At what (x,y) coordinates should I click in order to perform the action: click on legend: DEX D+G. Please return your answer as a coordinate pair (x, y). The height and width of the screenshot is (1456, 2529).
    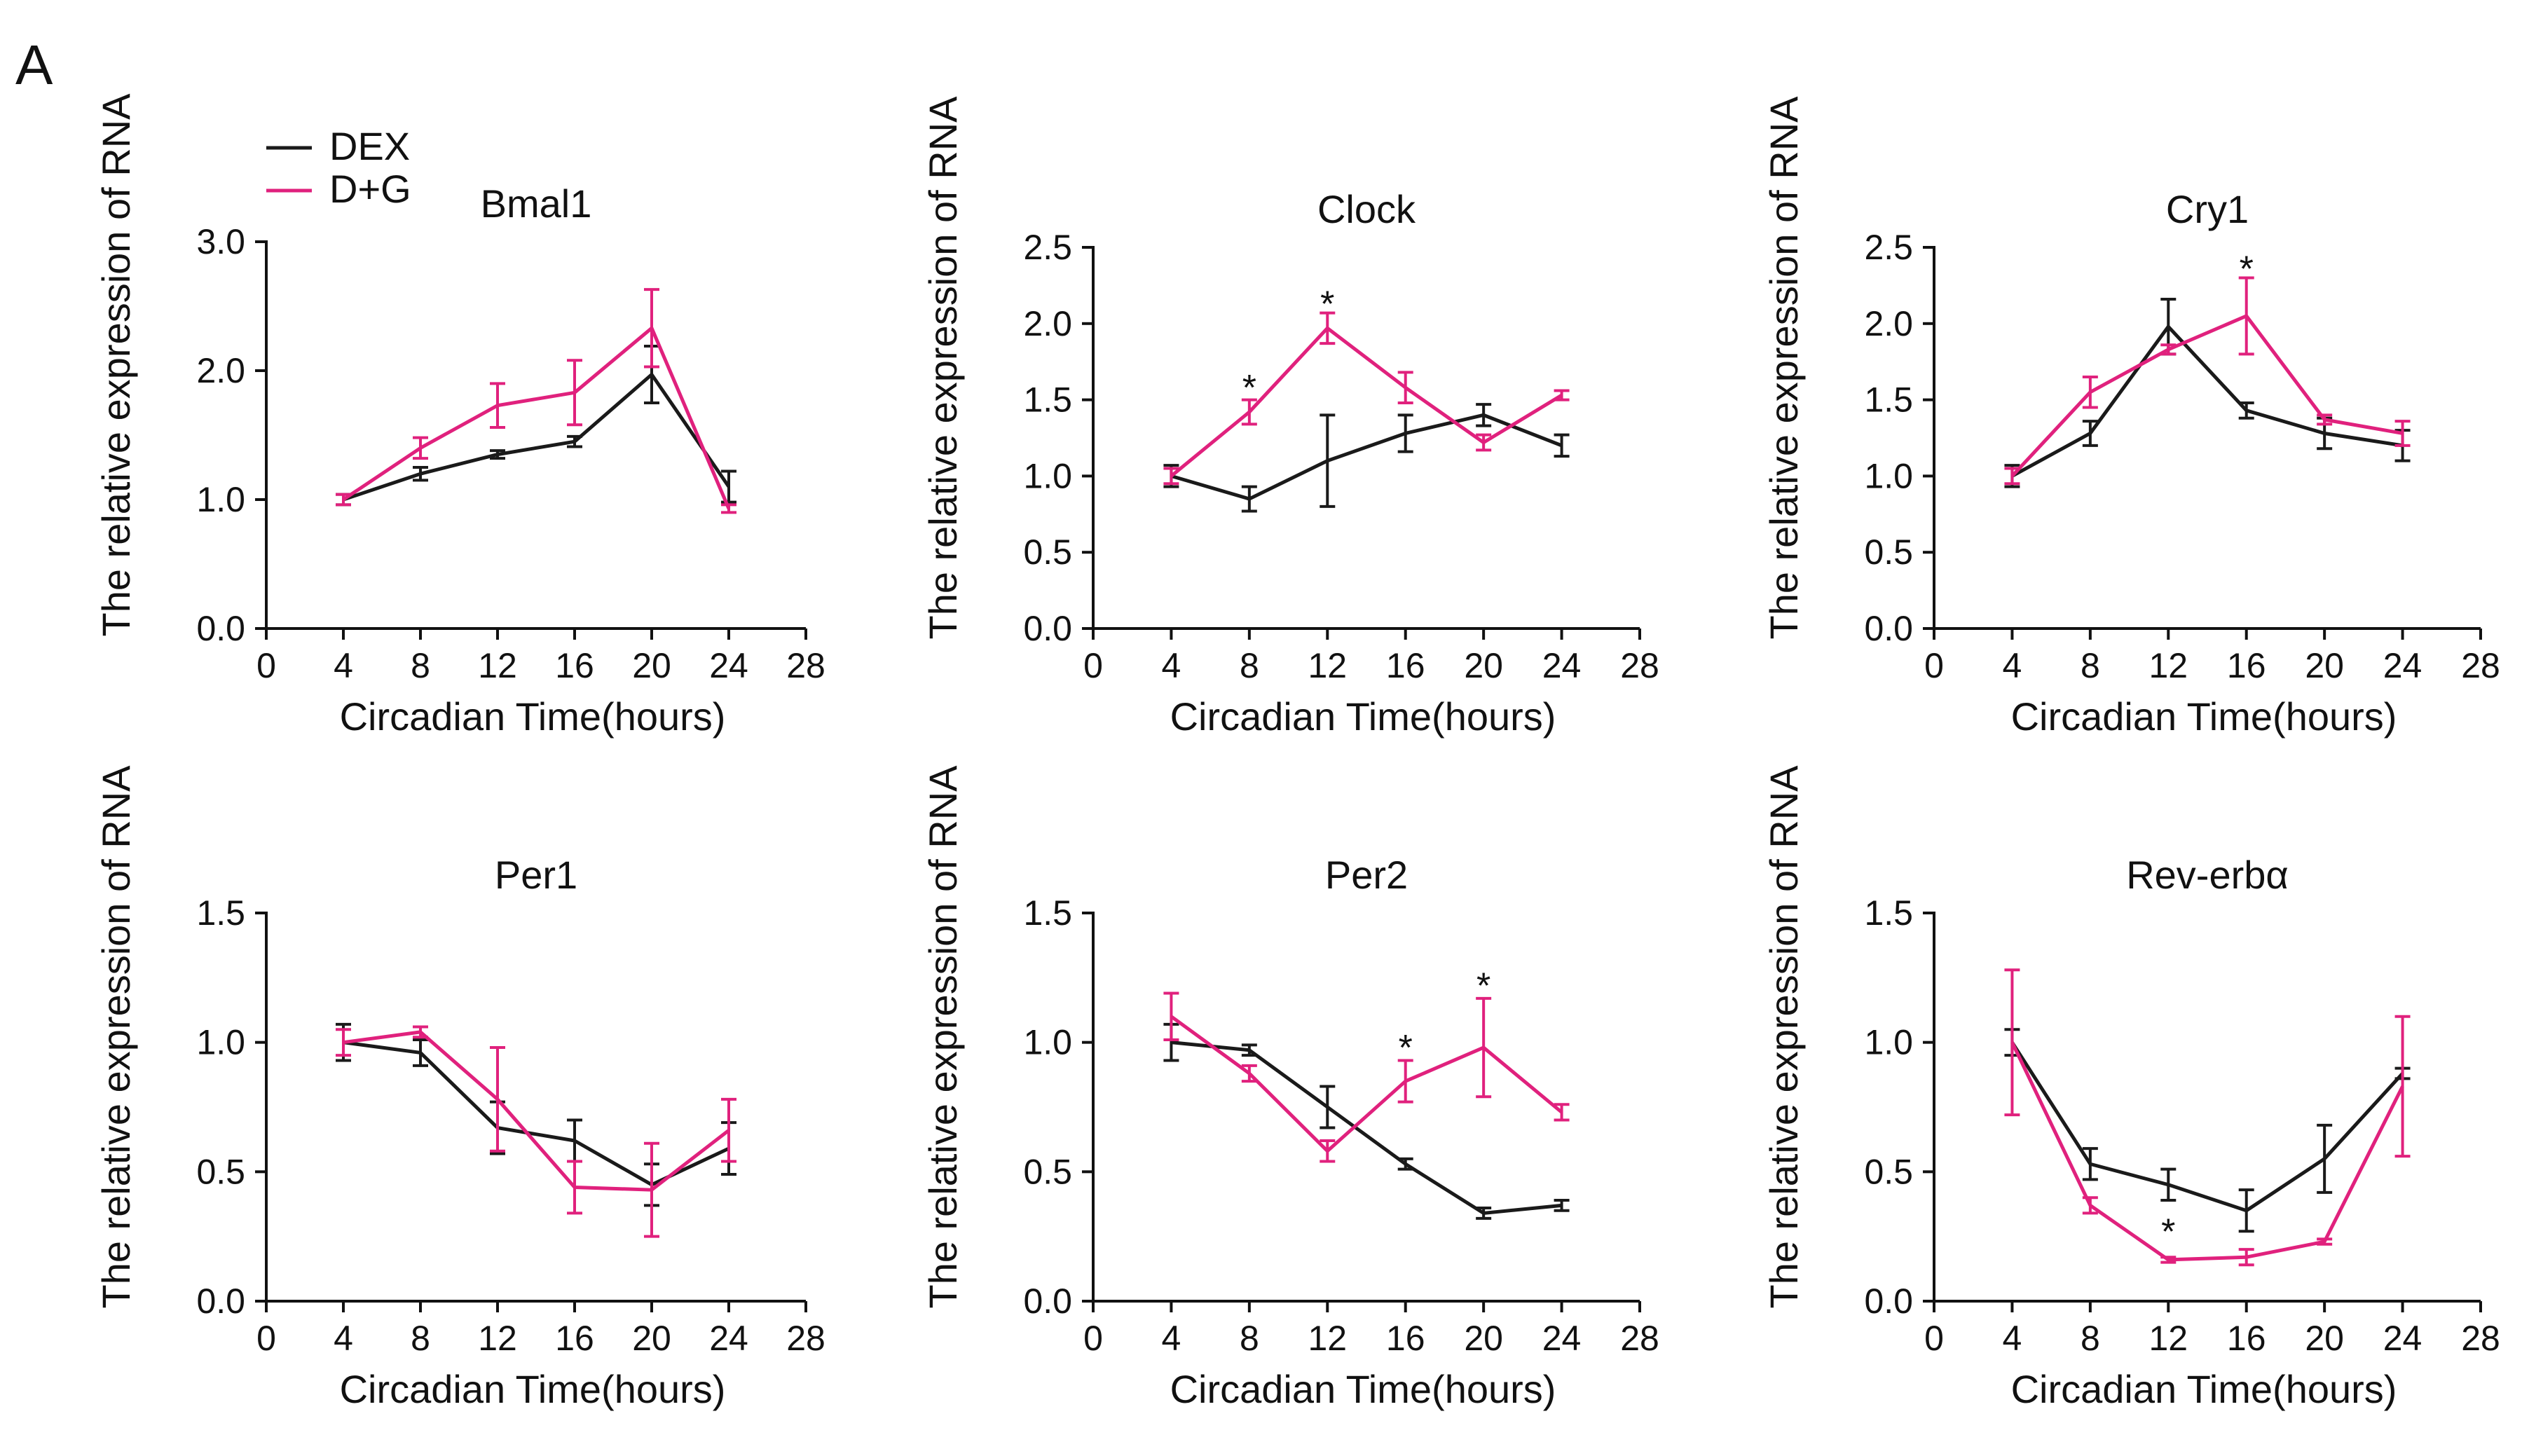
    Looking at the image, I should click on (338, 167).